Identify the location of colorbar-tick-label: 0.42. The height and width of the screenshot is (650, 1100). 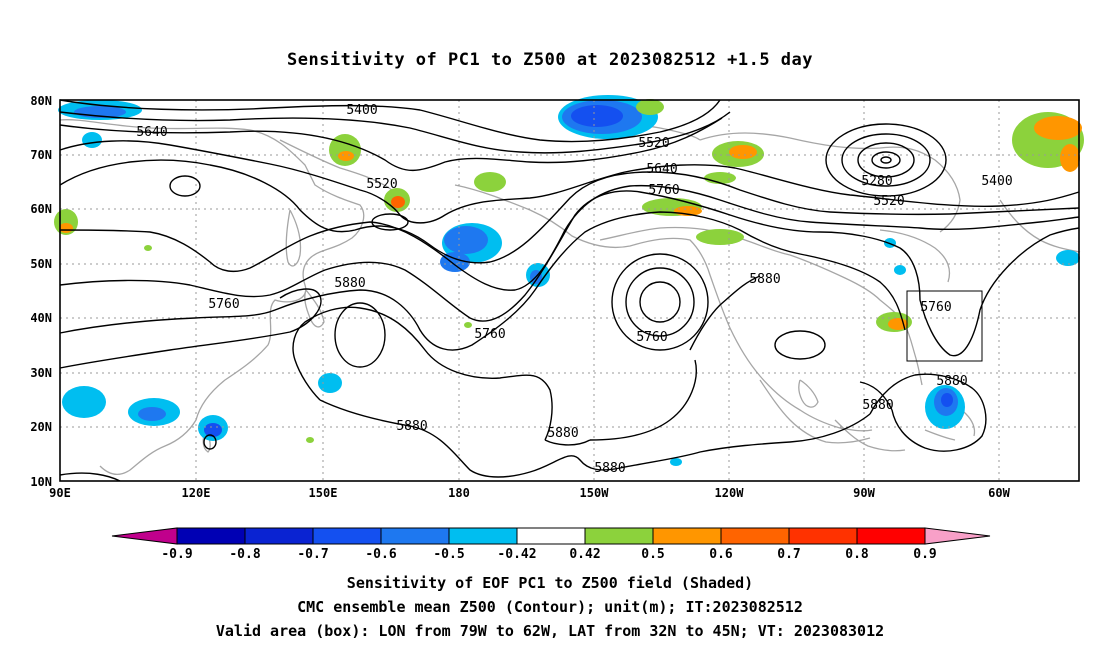
(584, 554).